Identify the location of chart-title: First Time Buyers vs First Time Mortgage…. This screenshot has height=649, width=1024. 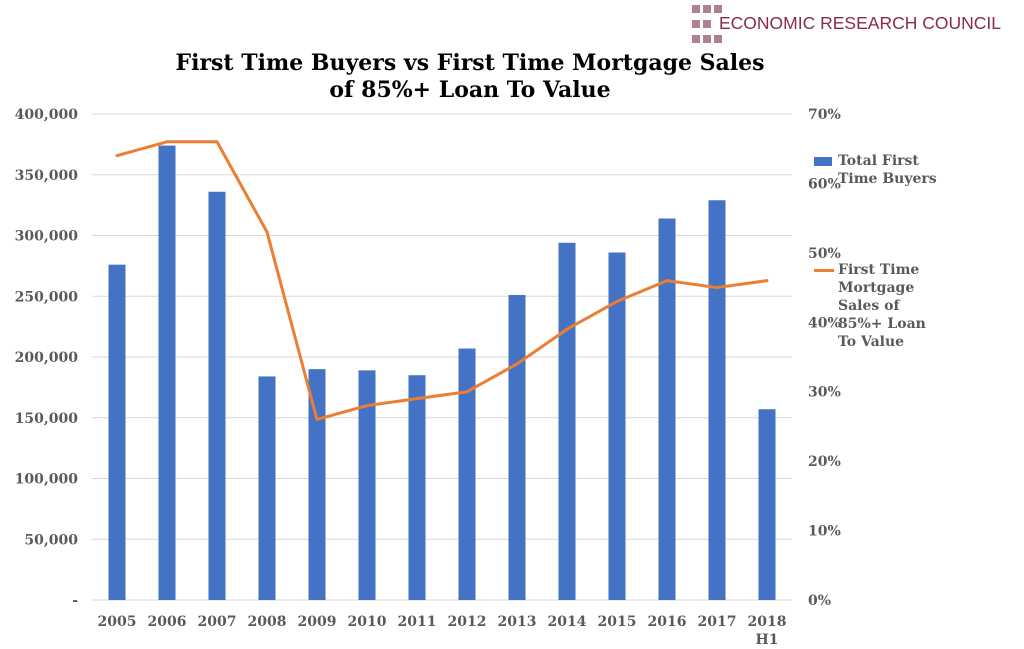
(470, 77).